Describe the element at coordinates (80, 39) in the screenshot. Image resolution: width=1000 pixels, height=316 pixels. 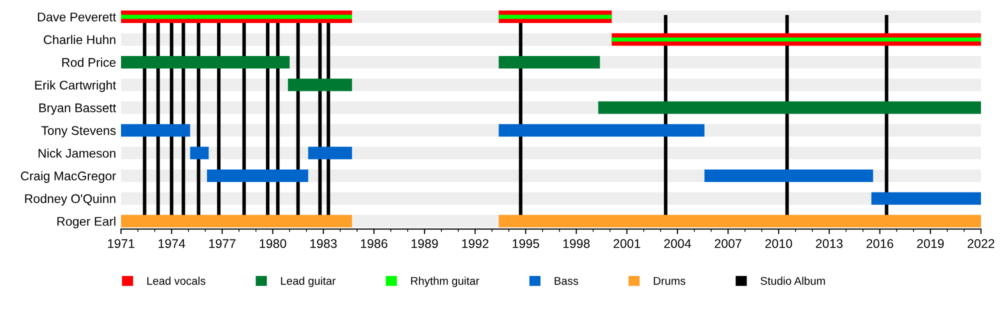
I see `y-tick-label: Charlie Huhn` at that location.